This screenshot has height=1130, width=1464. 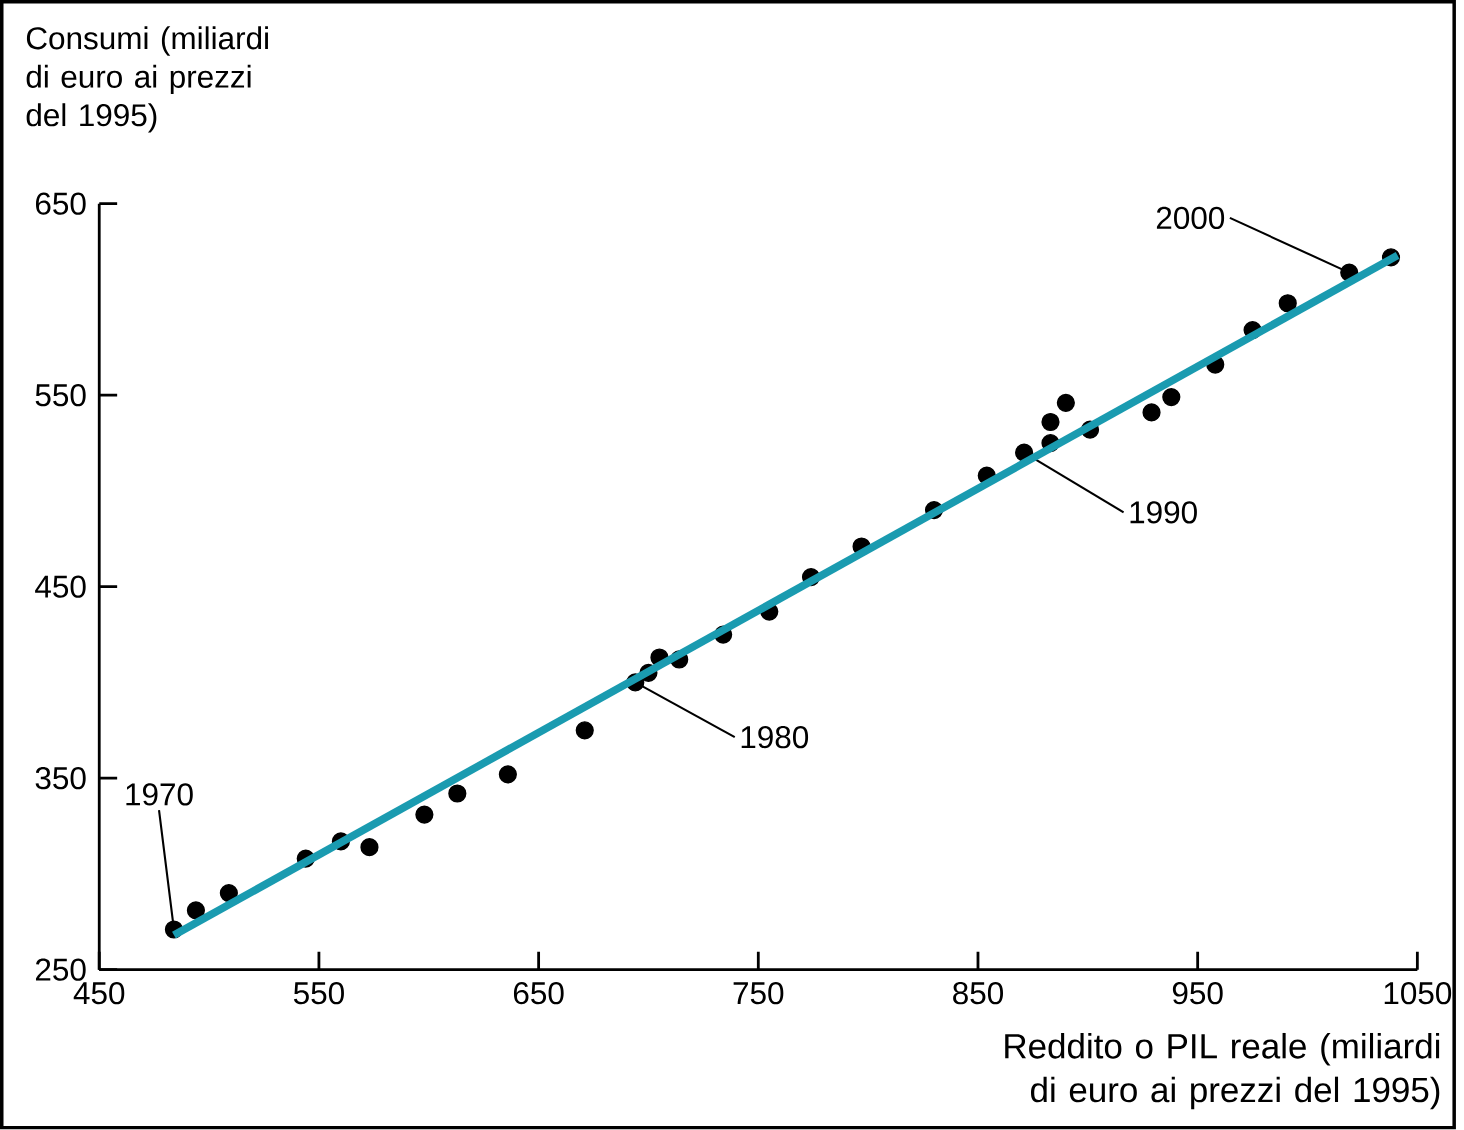 What do you see at coordinates (1197, 993) in the screenshot?
I see `x-tick-label: 950` at bounding box center [1197, 993].